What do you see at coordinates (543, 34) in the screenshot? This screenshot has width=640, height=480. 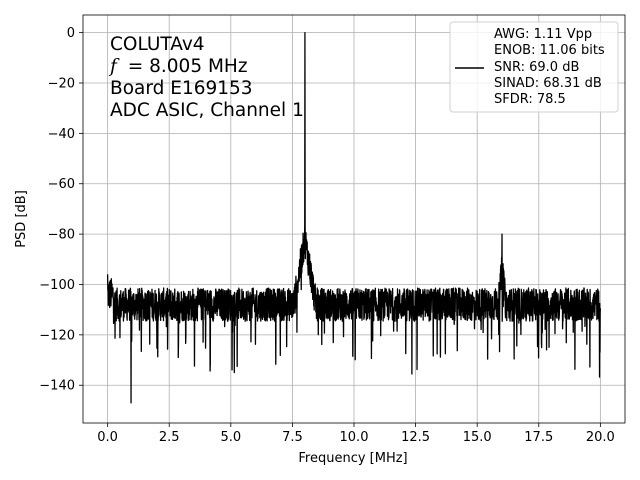 I see `legend-entry-awg: AWG: 1.11 Vpp` at bounding box center [543, 34].